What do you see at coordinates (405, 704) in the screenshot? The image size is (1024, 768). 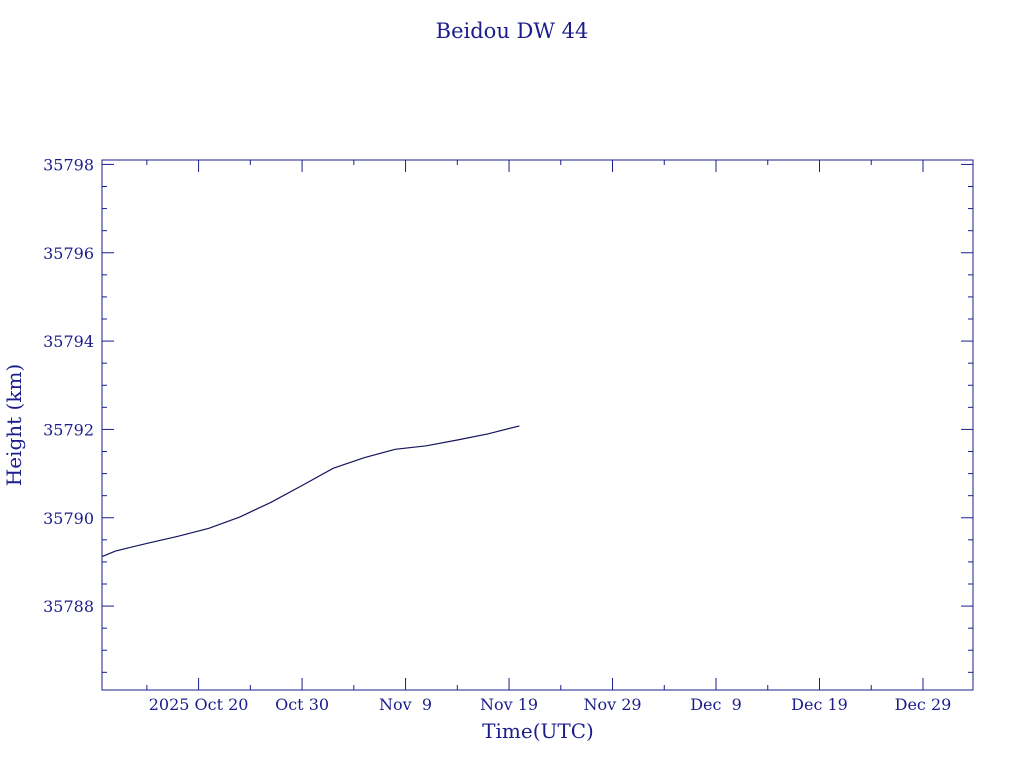 I see `x-tick-label: Nov 9` at bounding box center [405, 704].